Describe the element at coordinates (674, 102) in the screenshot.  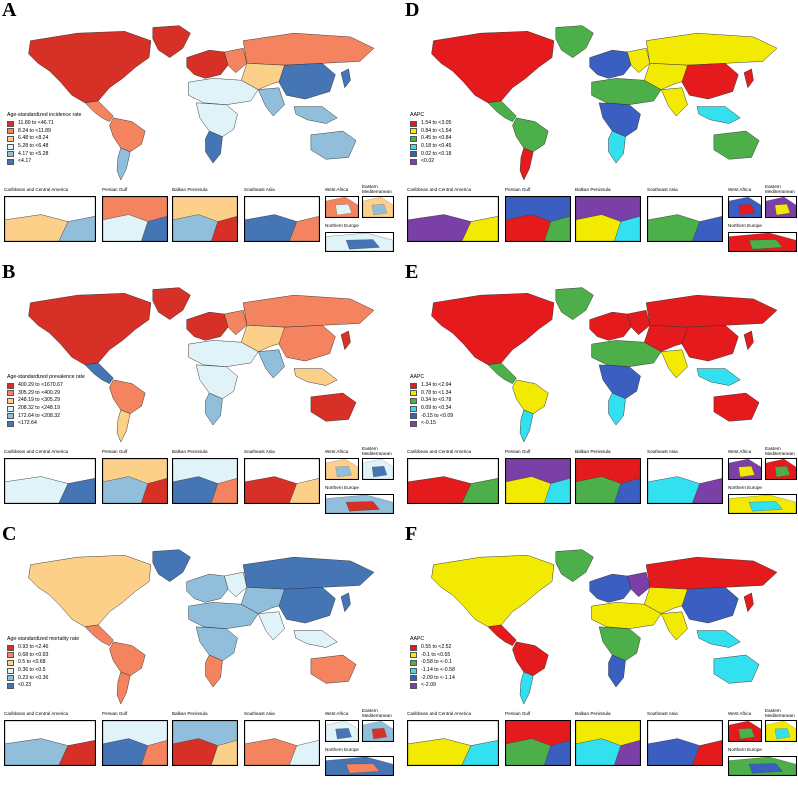
I see `region-south-asia` at that location.